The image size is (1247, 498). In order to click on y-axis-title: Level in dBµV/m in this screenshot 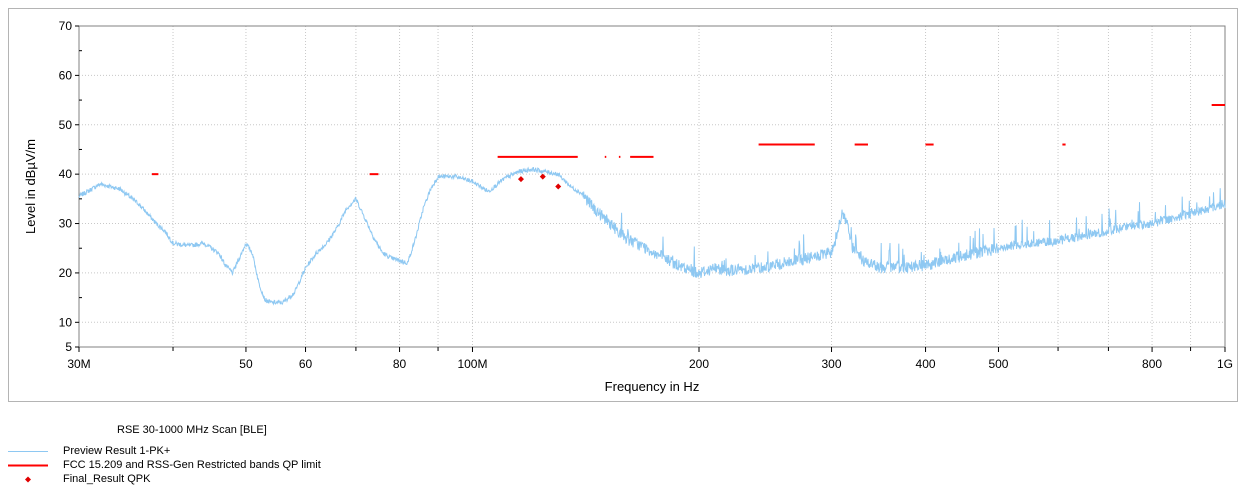, I will do `click(30, 186)`.